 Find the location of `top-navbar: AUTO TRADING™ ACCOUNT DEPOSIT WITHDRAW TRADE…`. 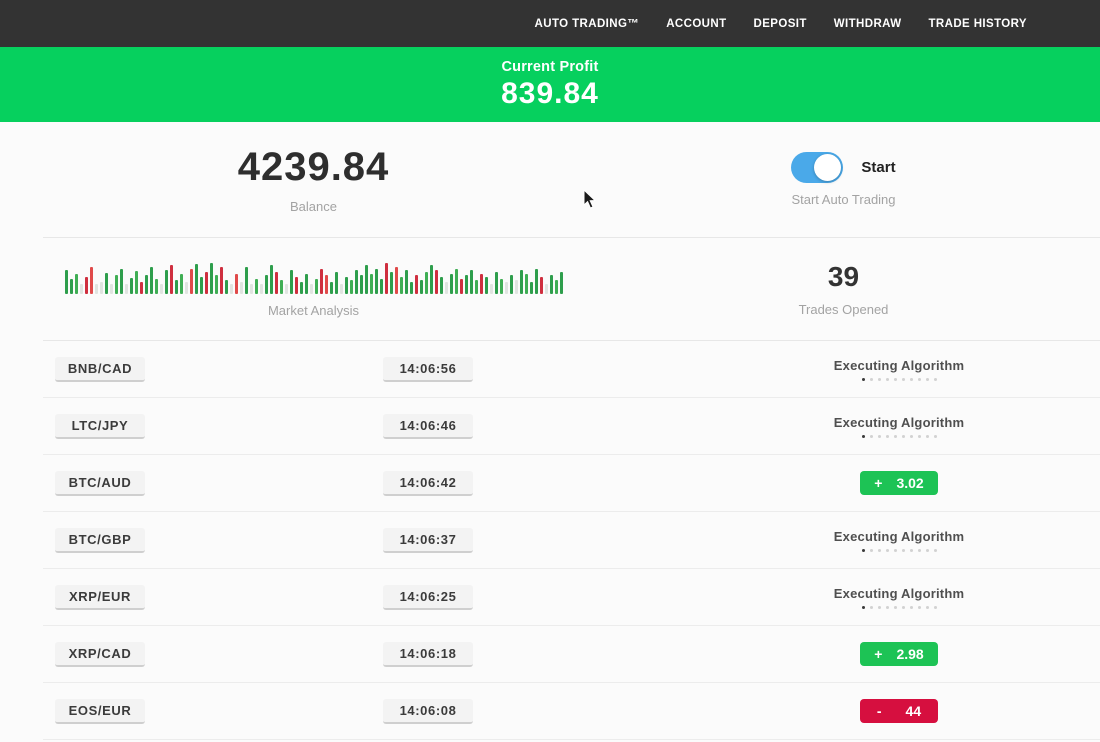

top-navbar: AUTO TRADING™ ACCOUNT DEPOSIT WITHDRAW TRADE… is located at coordinates (550, 23).